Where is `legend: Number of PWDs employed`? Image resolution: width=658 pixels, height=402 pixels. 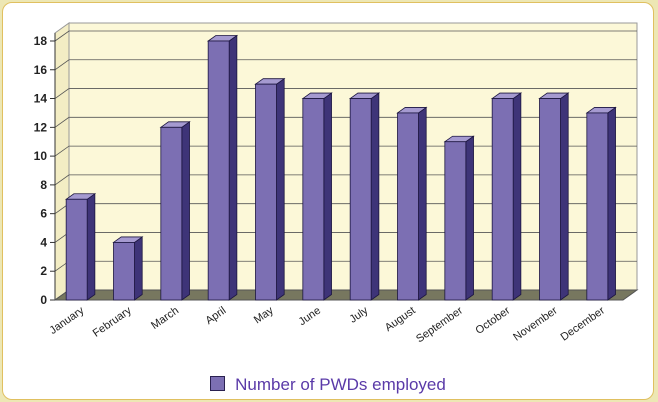
legend: Number of PWDs employed is located at coordinates (328, 385).